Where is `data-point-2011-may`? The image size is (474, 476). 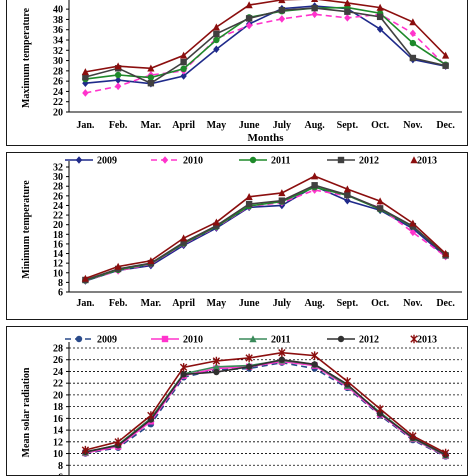
data-point-2011-may is located at coordinates (216, 40).